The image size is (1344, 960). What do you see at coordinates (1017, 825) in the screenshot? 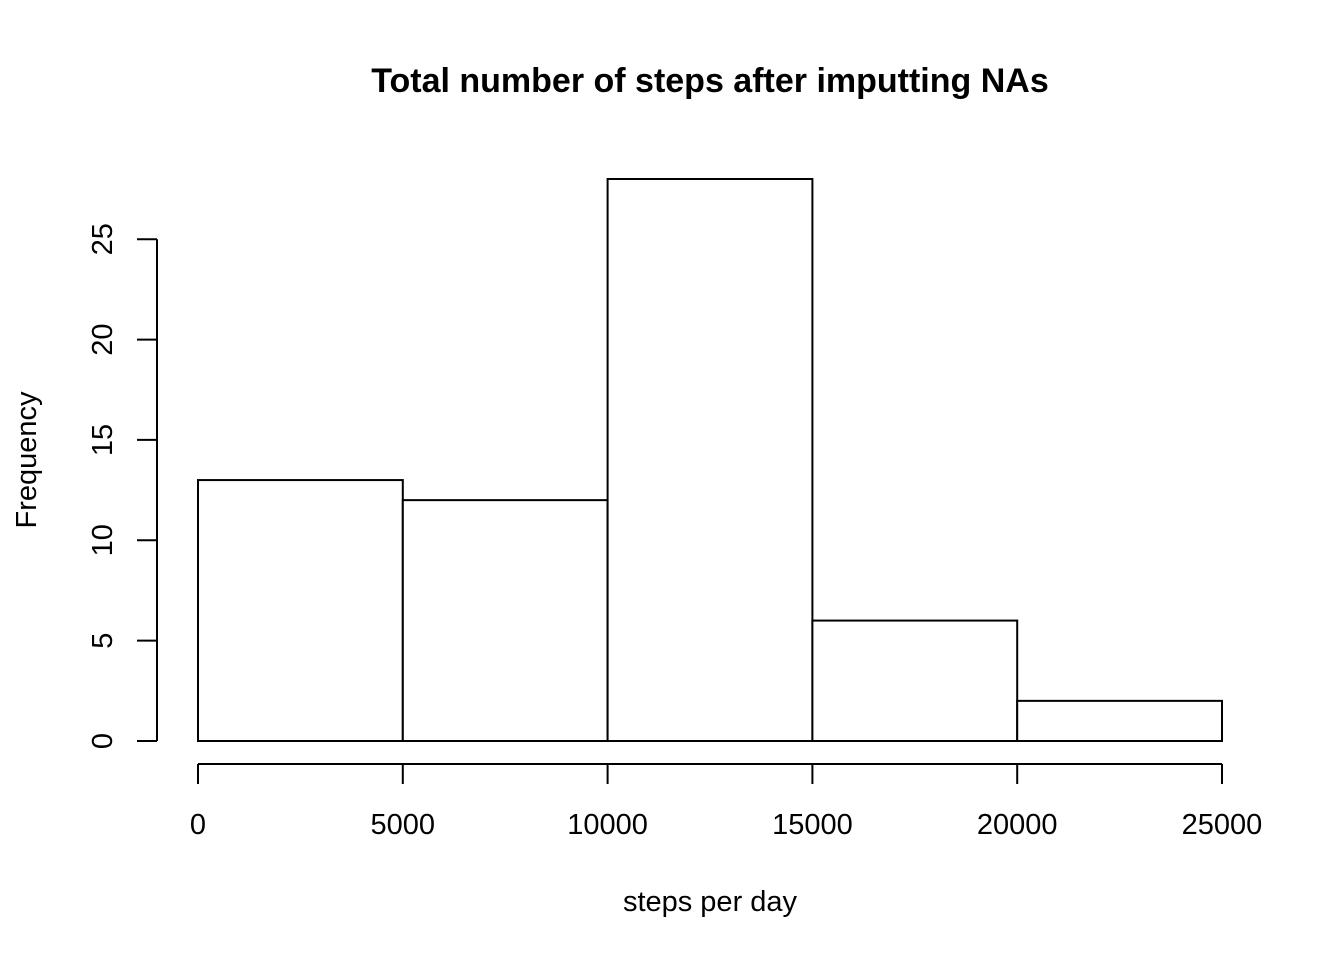
I see `x-tick-label-4: 20000` at bounding box center [1017, 825].